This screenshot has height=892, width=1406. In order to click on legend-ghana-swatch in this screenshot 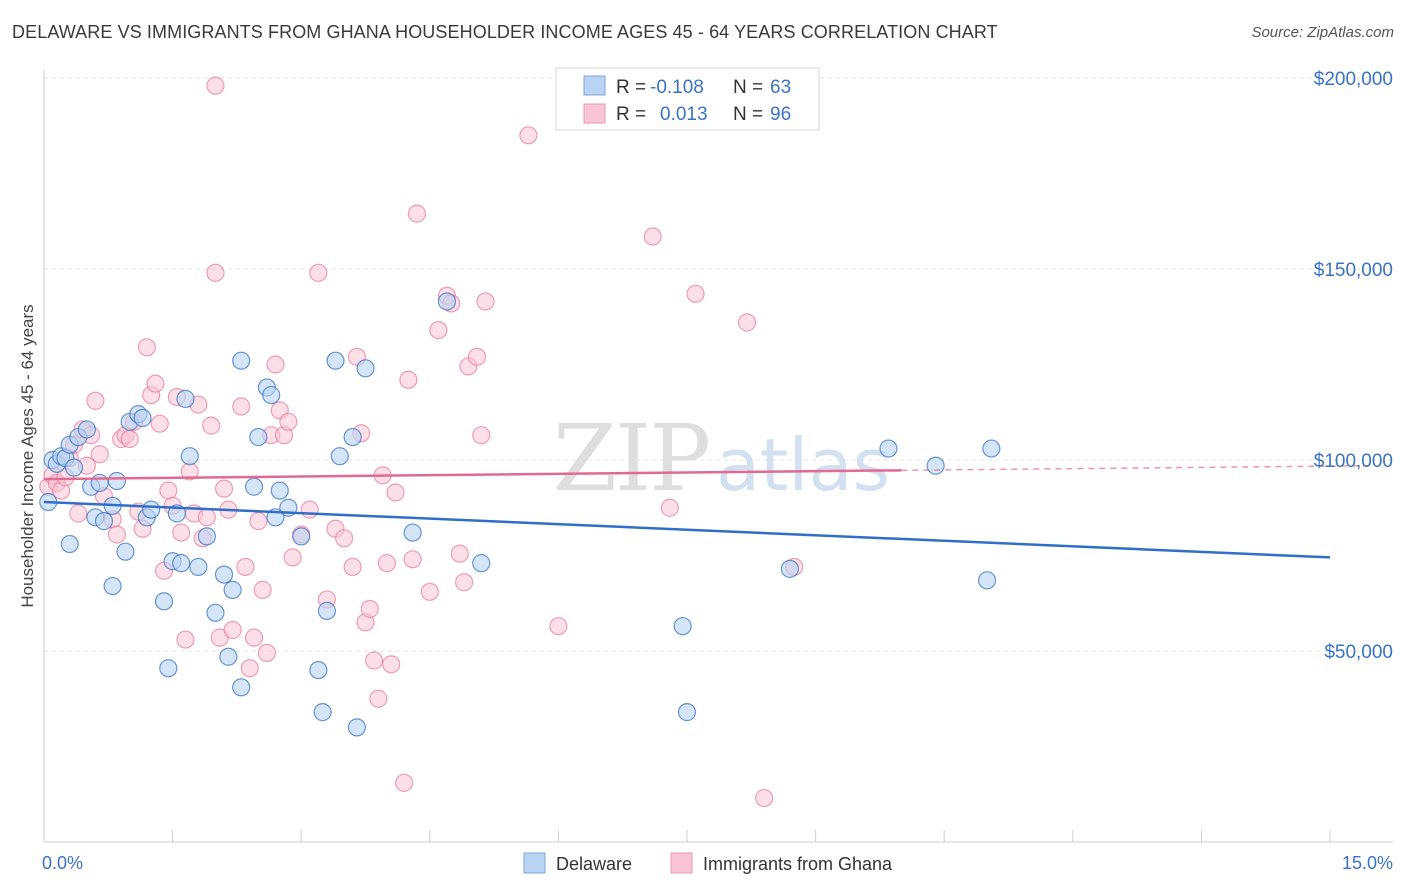, I will do `click(594, 113)`.